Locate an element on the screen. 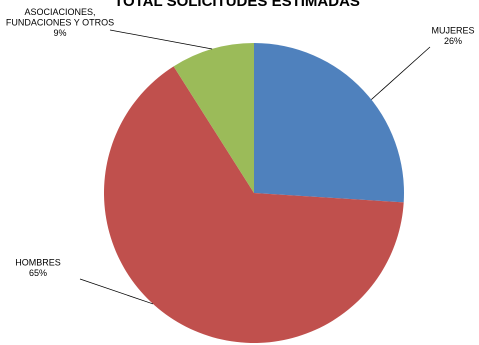 The width and height of the screenshot is (479, 345). chart-title: TOTAL SOLICITUDES ESTIMADAS is located at coordinates (237, 5).